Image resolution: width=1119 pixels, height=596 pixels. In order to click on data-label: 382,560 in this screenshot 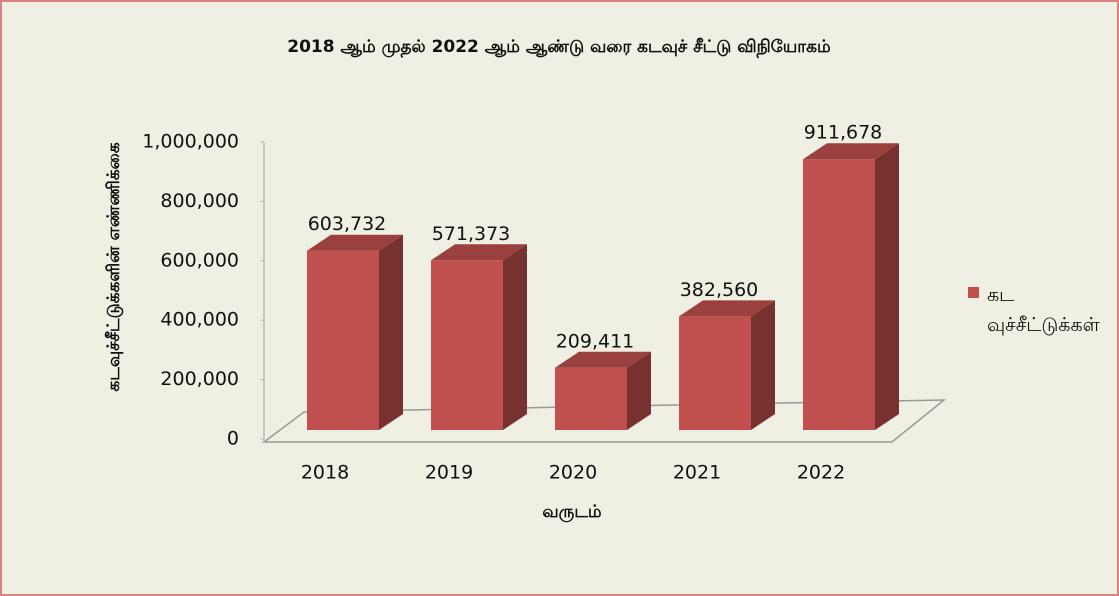, I will do `click(719, 290)`.